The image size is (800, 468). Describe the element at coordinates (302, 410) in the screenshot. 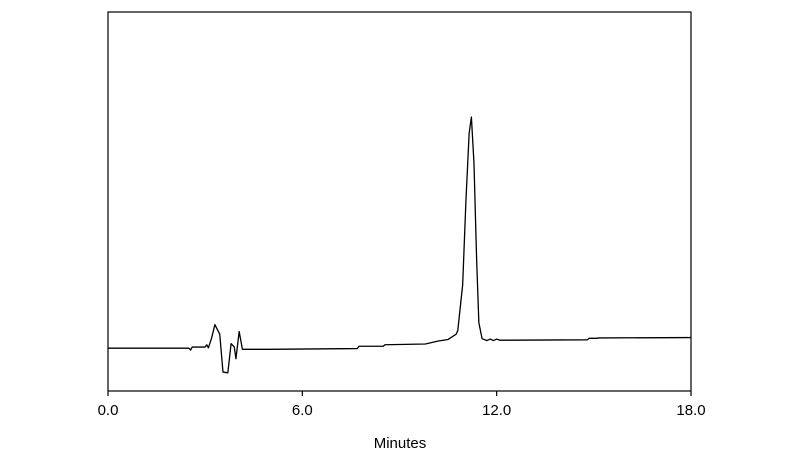

I see `x-tick-label: 6.0` at that location.